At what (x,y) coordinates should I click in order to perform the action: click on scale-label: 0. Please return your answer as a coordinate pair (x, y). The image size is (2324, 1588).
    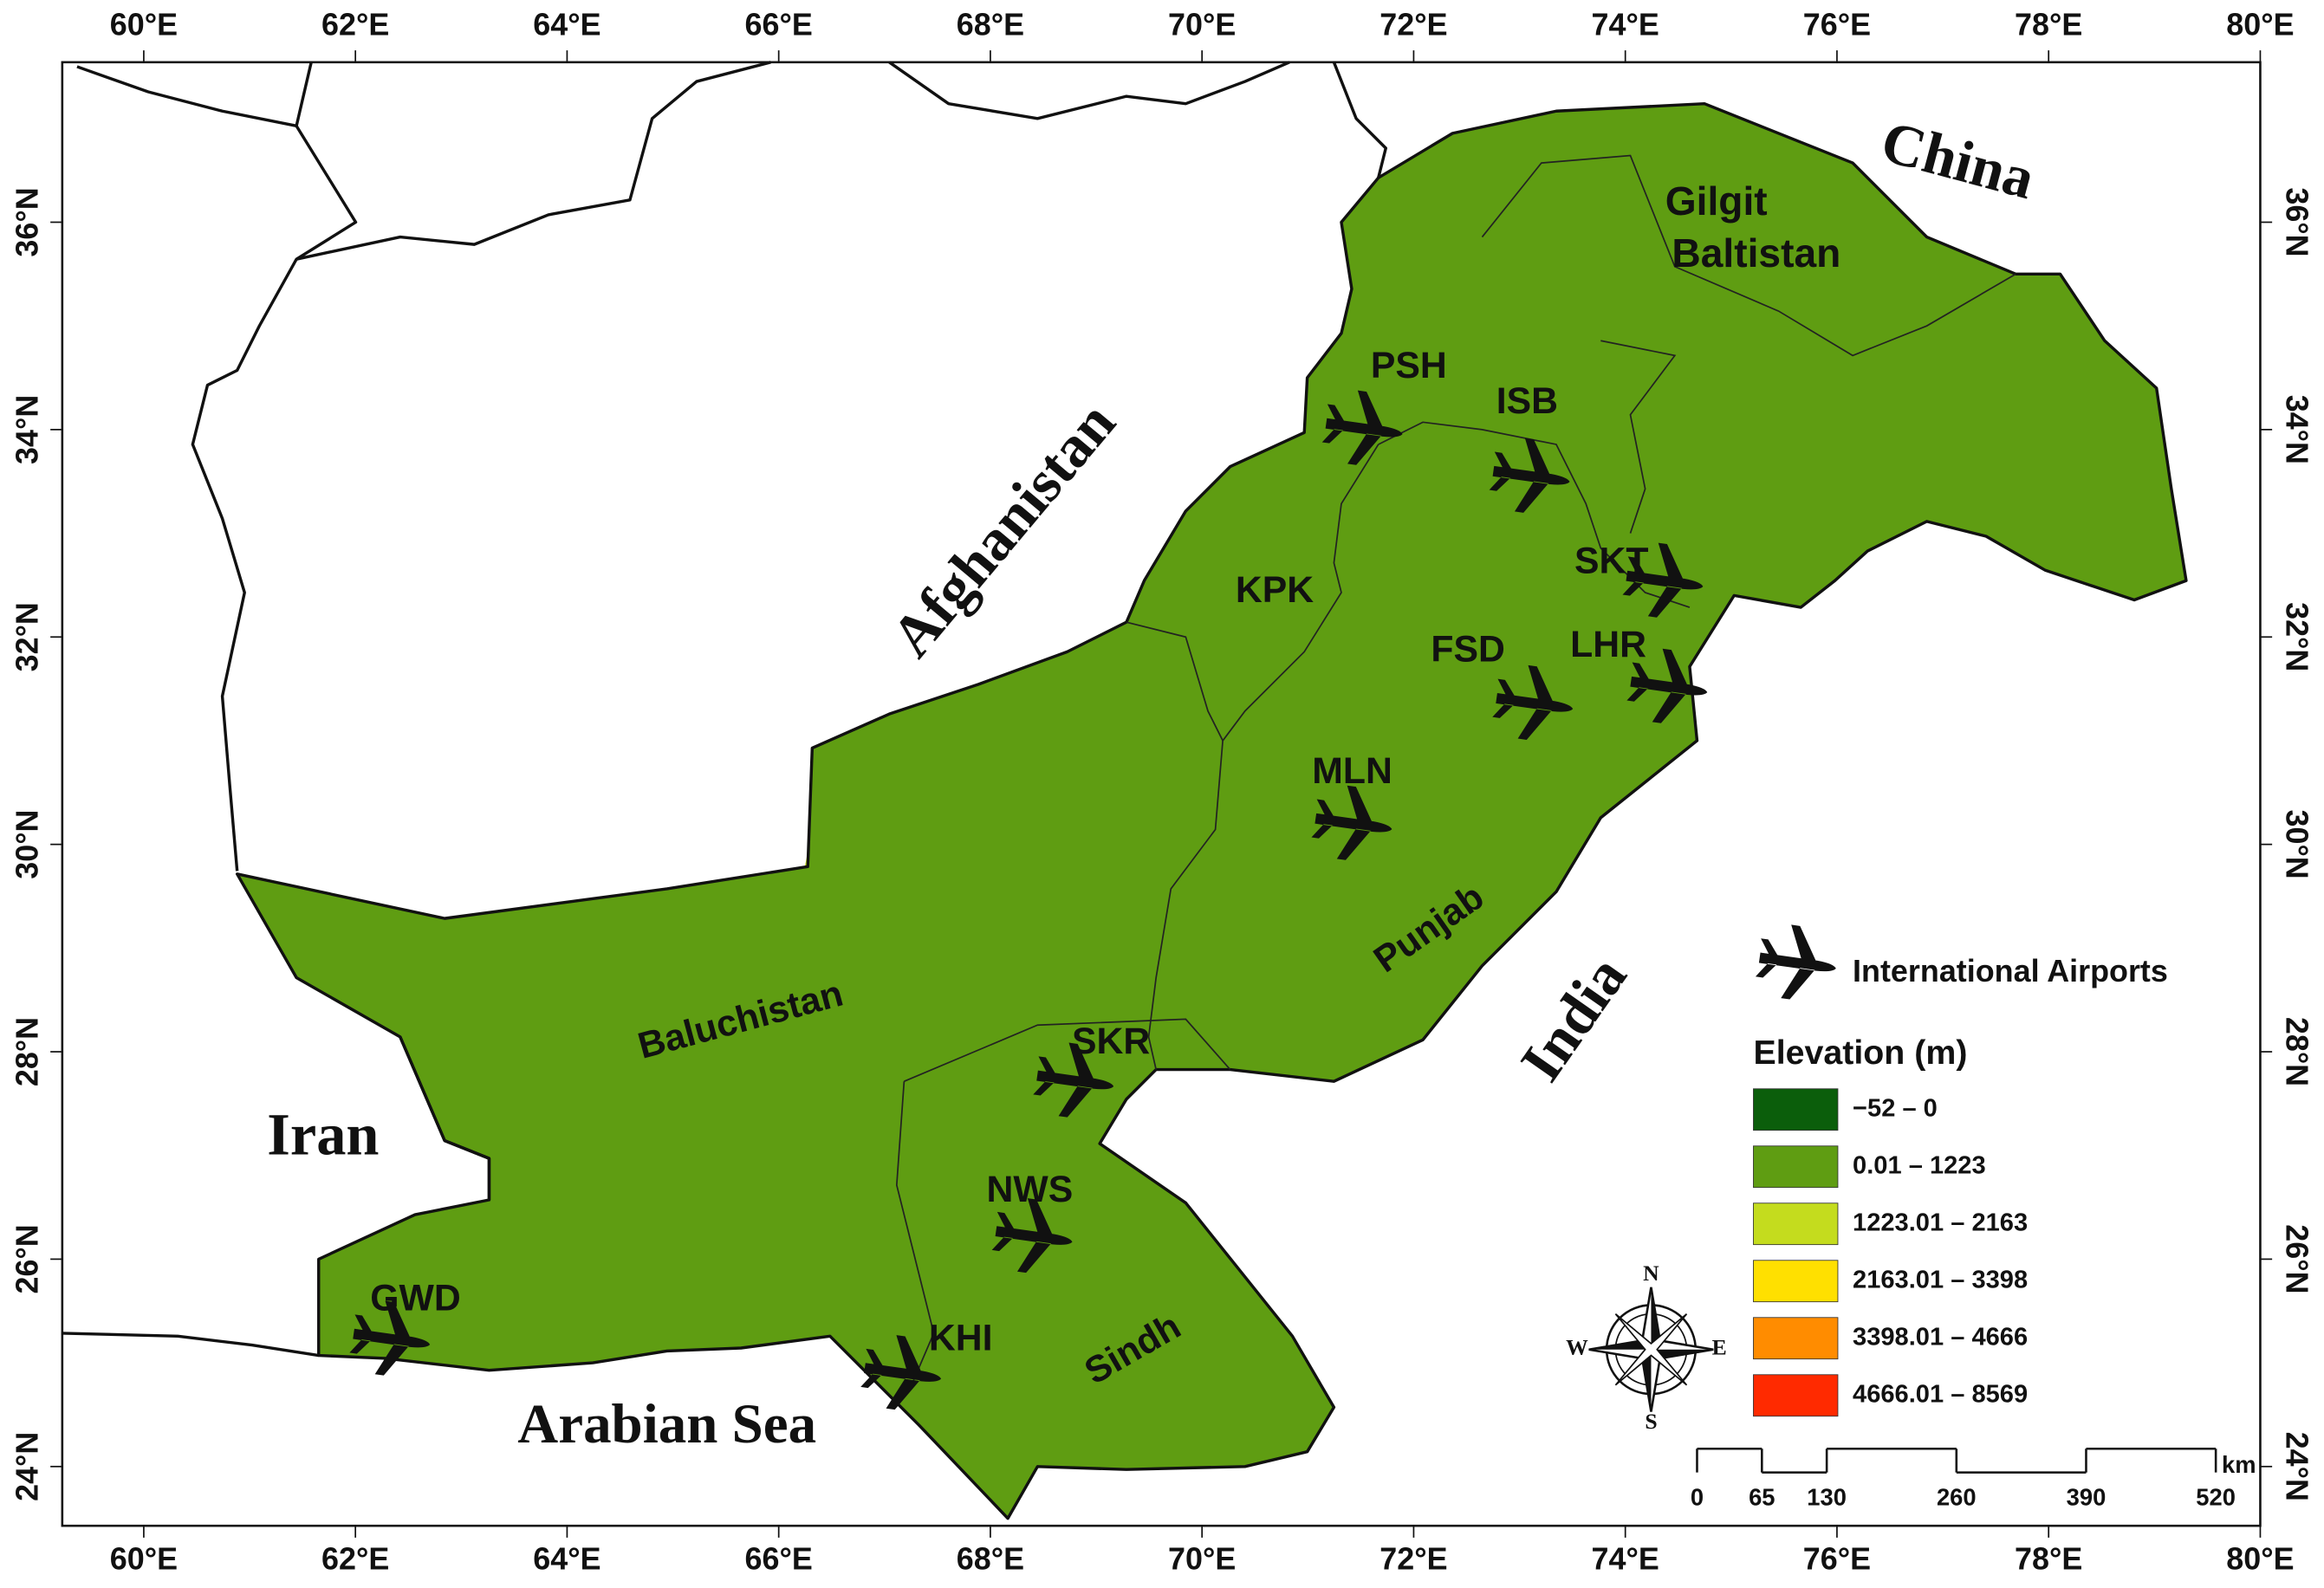
    Looking at the image, I should click on (1697, 1497).